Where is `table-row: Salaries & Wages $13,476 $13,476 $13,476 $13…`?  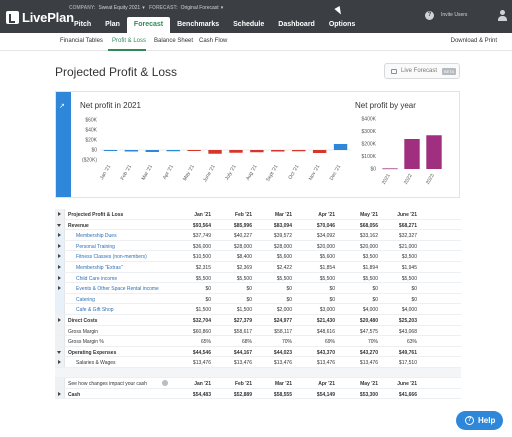
table-row: Salaries & Wages $13,476 $13,476 $13,476 $13… is located at coordinates (258, 362).